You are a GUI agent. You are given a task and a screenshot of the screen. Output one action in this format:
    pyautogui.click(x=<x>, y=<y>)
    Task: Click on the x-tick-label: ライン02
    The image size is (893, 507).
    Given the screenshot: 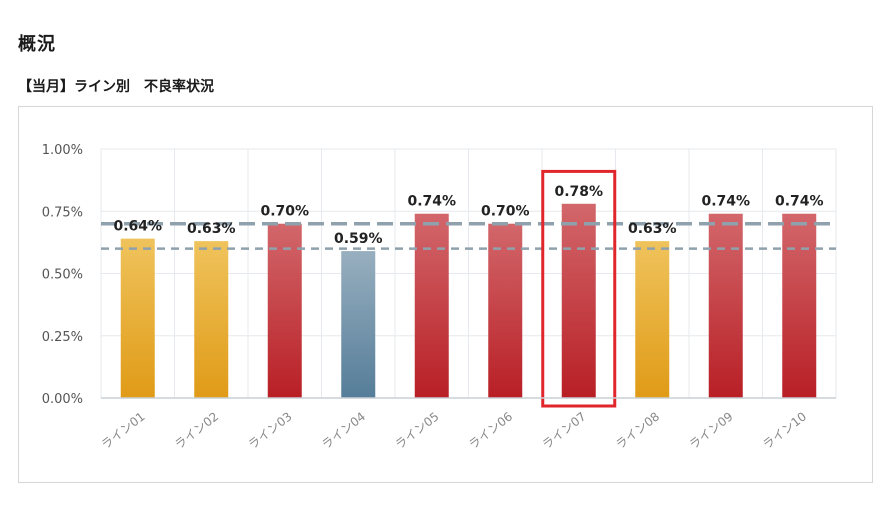 What is the action you would take?
    pyautogui.click(x=196, y=430)
    